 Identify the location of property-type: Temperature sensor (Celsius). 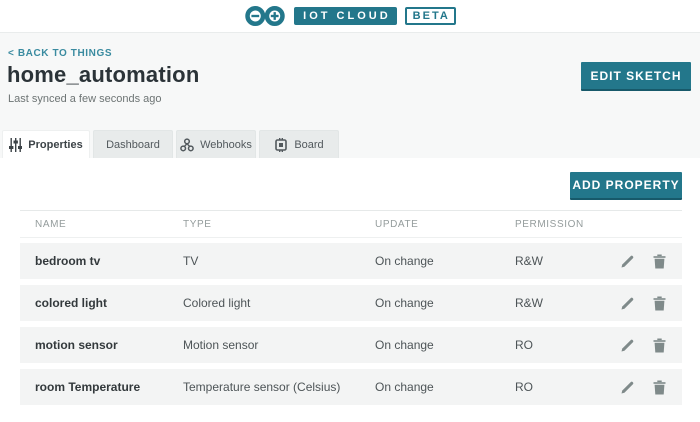
(262, 387).